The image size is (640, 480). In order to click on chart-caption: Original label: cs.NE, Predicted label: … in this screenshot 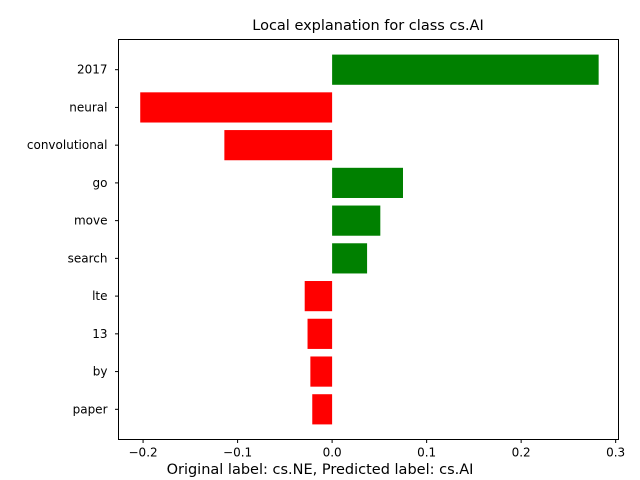, I will do `click(320, 470)`.